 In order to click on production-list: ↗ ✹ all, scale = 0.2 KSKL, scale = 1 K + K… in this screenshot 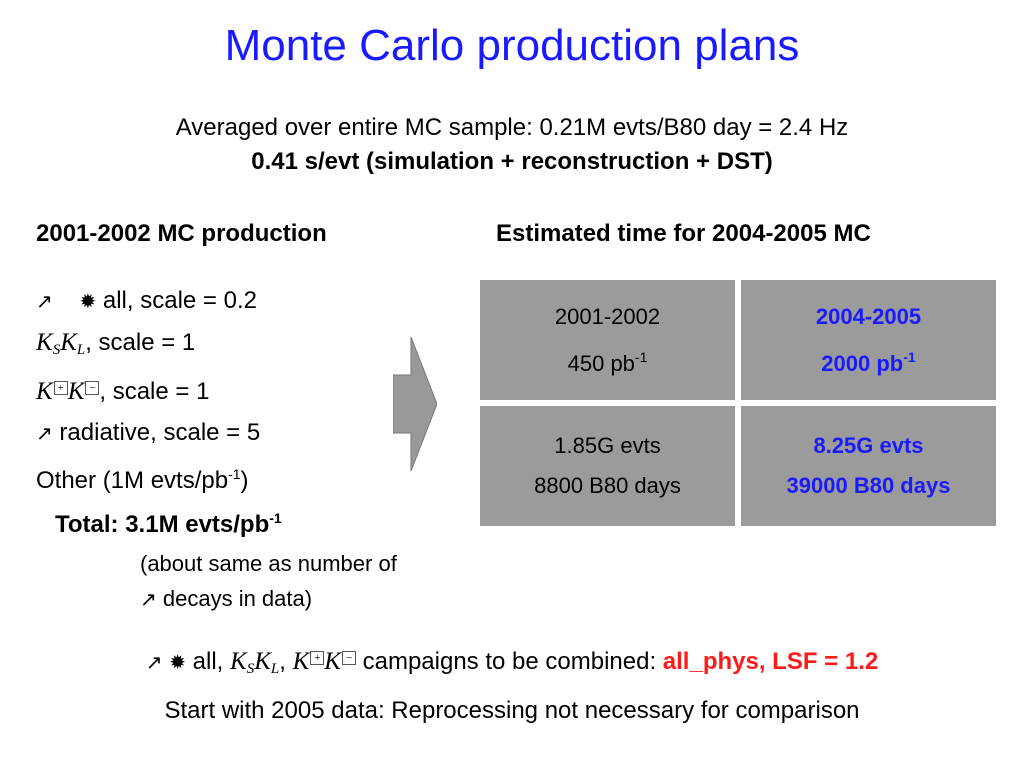, I will do `click(148, 390)`.